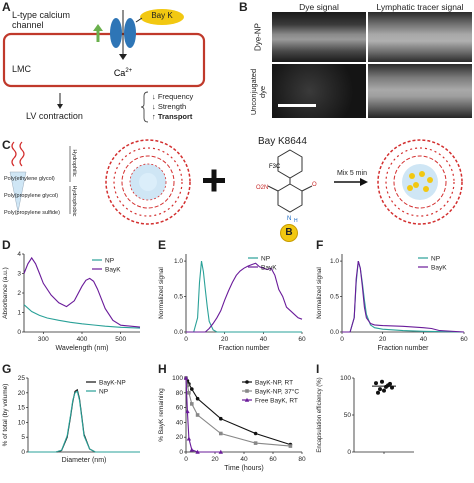 This screenshot has height=483, width=474. What do you see at coordinates (277, 391) in the screenshot?
I see `legend-label: BayK-NP, 37°C` at bounding box center [277, 391].